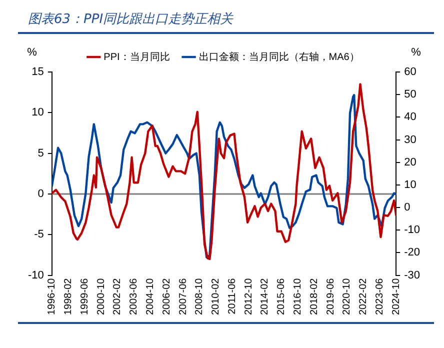 This screenshot has width=444, height=348. I want to click on y-tick-label: 5, so click(41, 153).